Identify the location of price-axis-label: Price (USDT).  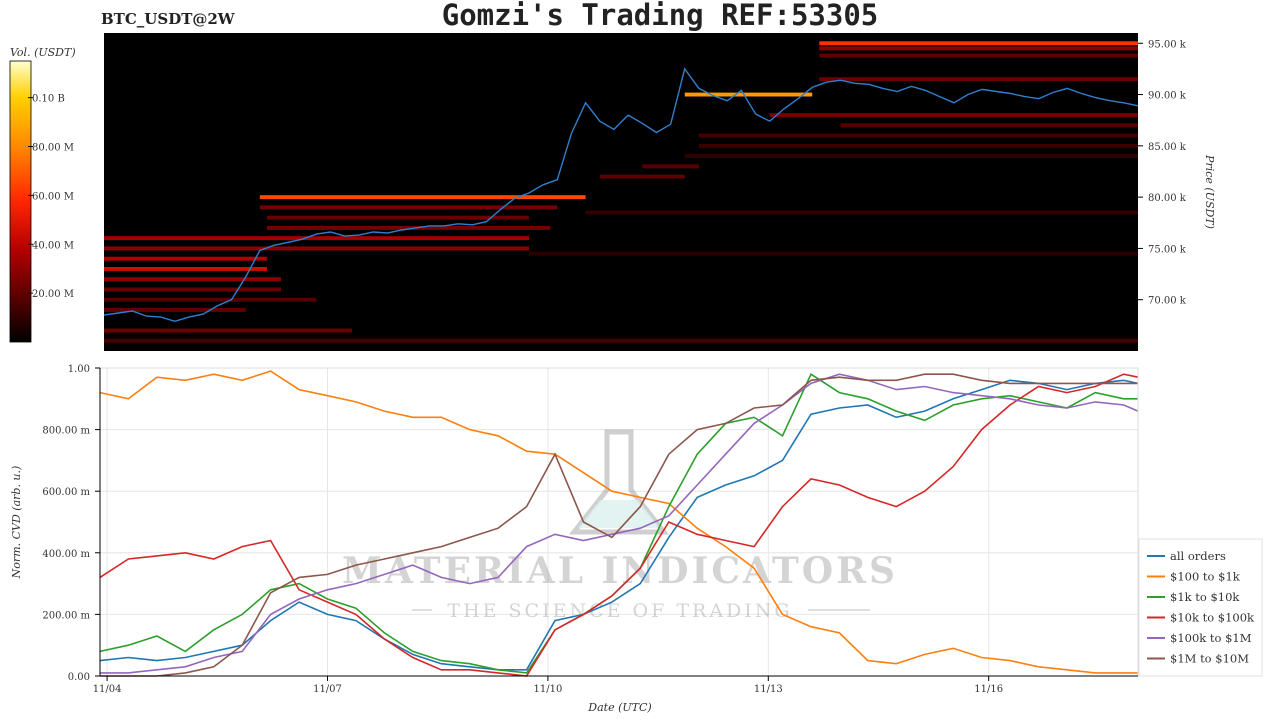
(1209, 191).